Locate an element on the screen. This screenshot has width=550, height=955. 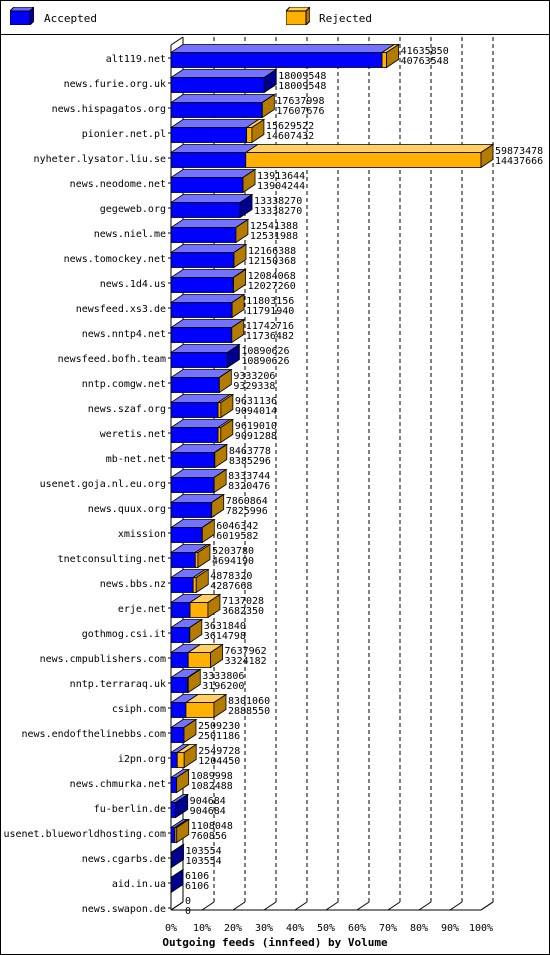
x-tick-label: 30% is located at coordinates (264, 928).